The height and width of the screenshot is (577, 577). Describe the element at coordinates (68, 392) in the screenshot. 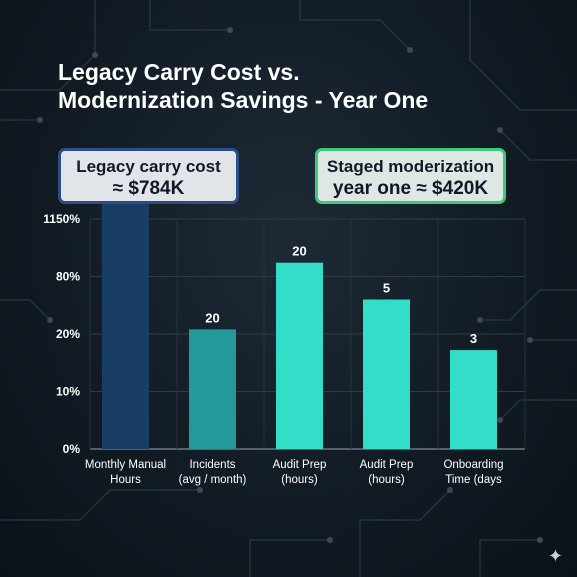

I see `y-tick-label: 10%` at that location.